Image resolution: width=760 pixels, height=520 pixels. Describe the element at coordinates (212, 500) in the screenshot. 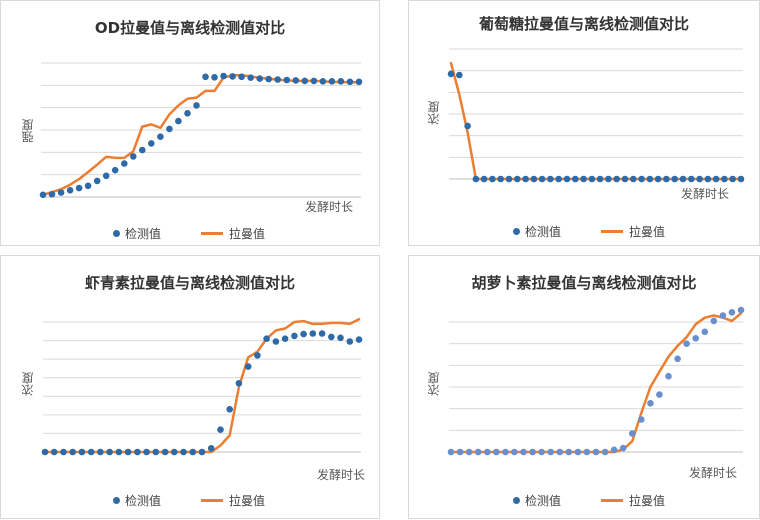

I see `legend-line-icon` at that location.